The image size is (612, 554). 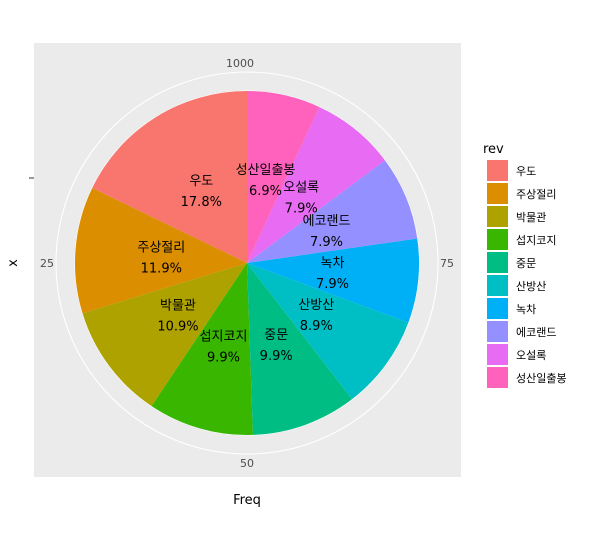 What do you see at coordinates (333, 263) in the screenshot?
I see `slice-name-label: 녹차` at bounding box center [333, 263].